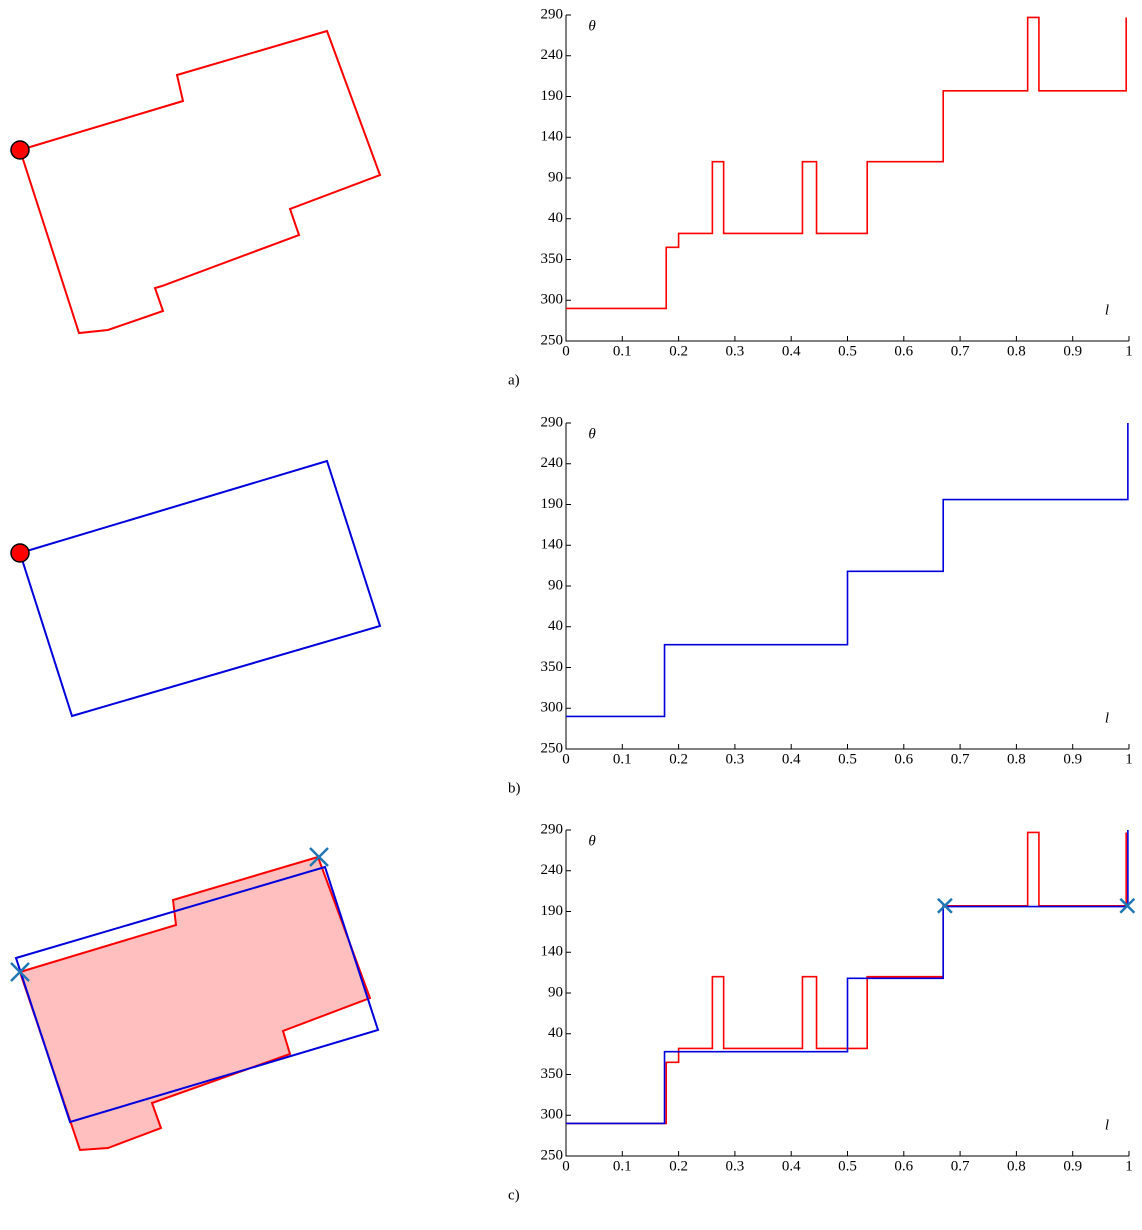 The height and width of the screenshot is (1230, 1142). Describe the element at coordinates (514, 788) in the screenshot. I see `panel-label: b)` at that location.